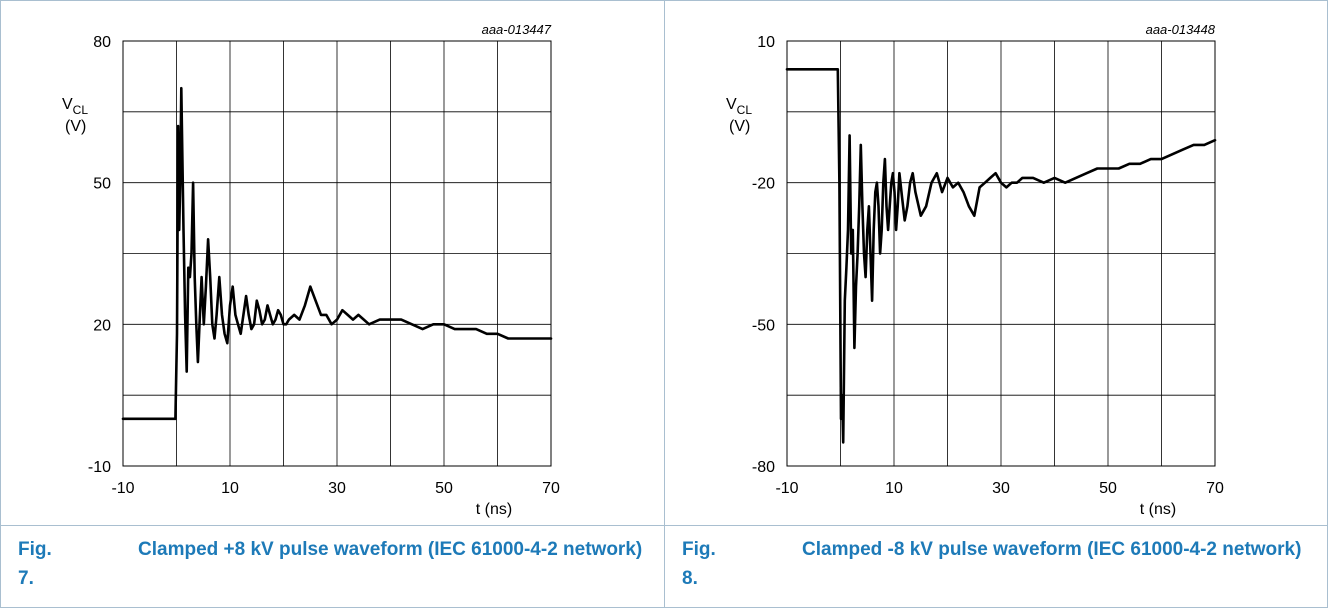  I want to click on panel-divider, so click(664, 304).